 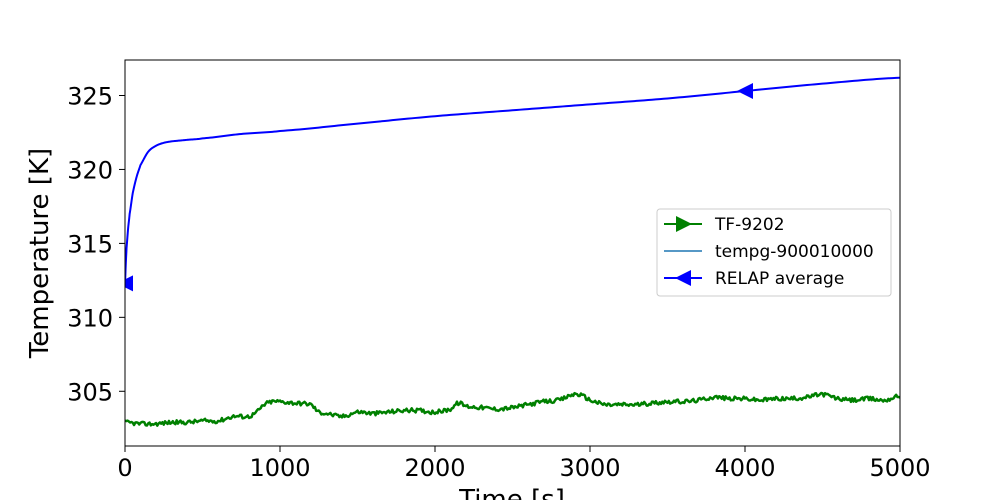 What do you see at coordinates (589, 468) in the screenshot?
I see `x-tick-label: 3000` at bounding box center [589, 468].